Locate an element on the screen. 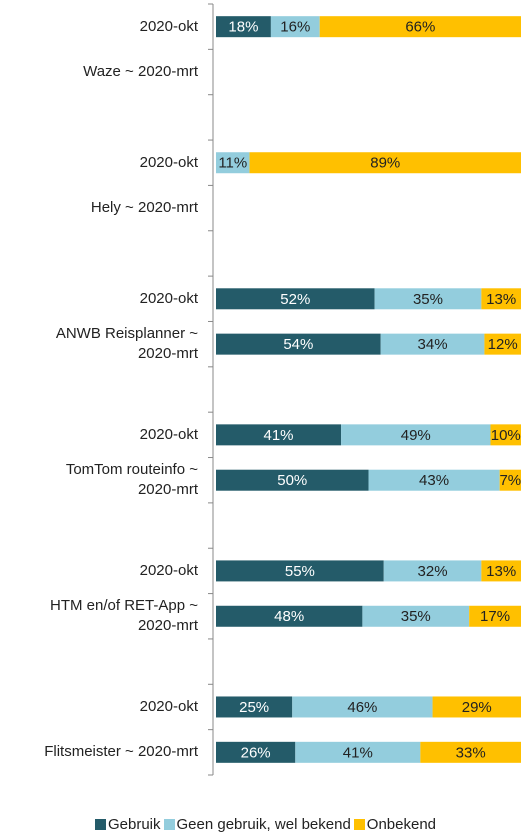 The height and width of the screenshot is (839, 528). value-label: 52% is located at coordinates (295, 299).